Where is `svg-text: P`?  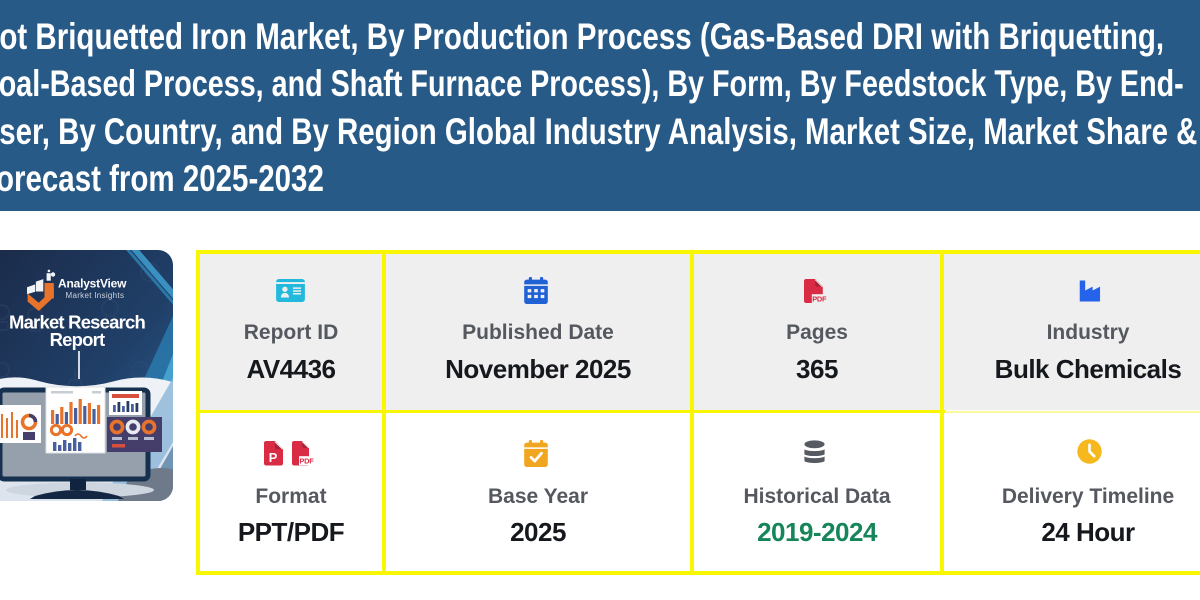 svg-text: P is located at coordinates (273, 457).